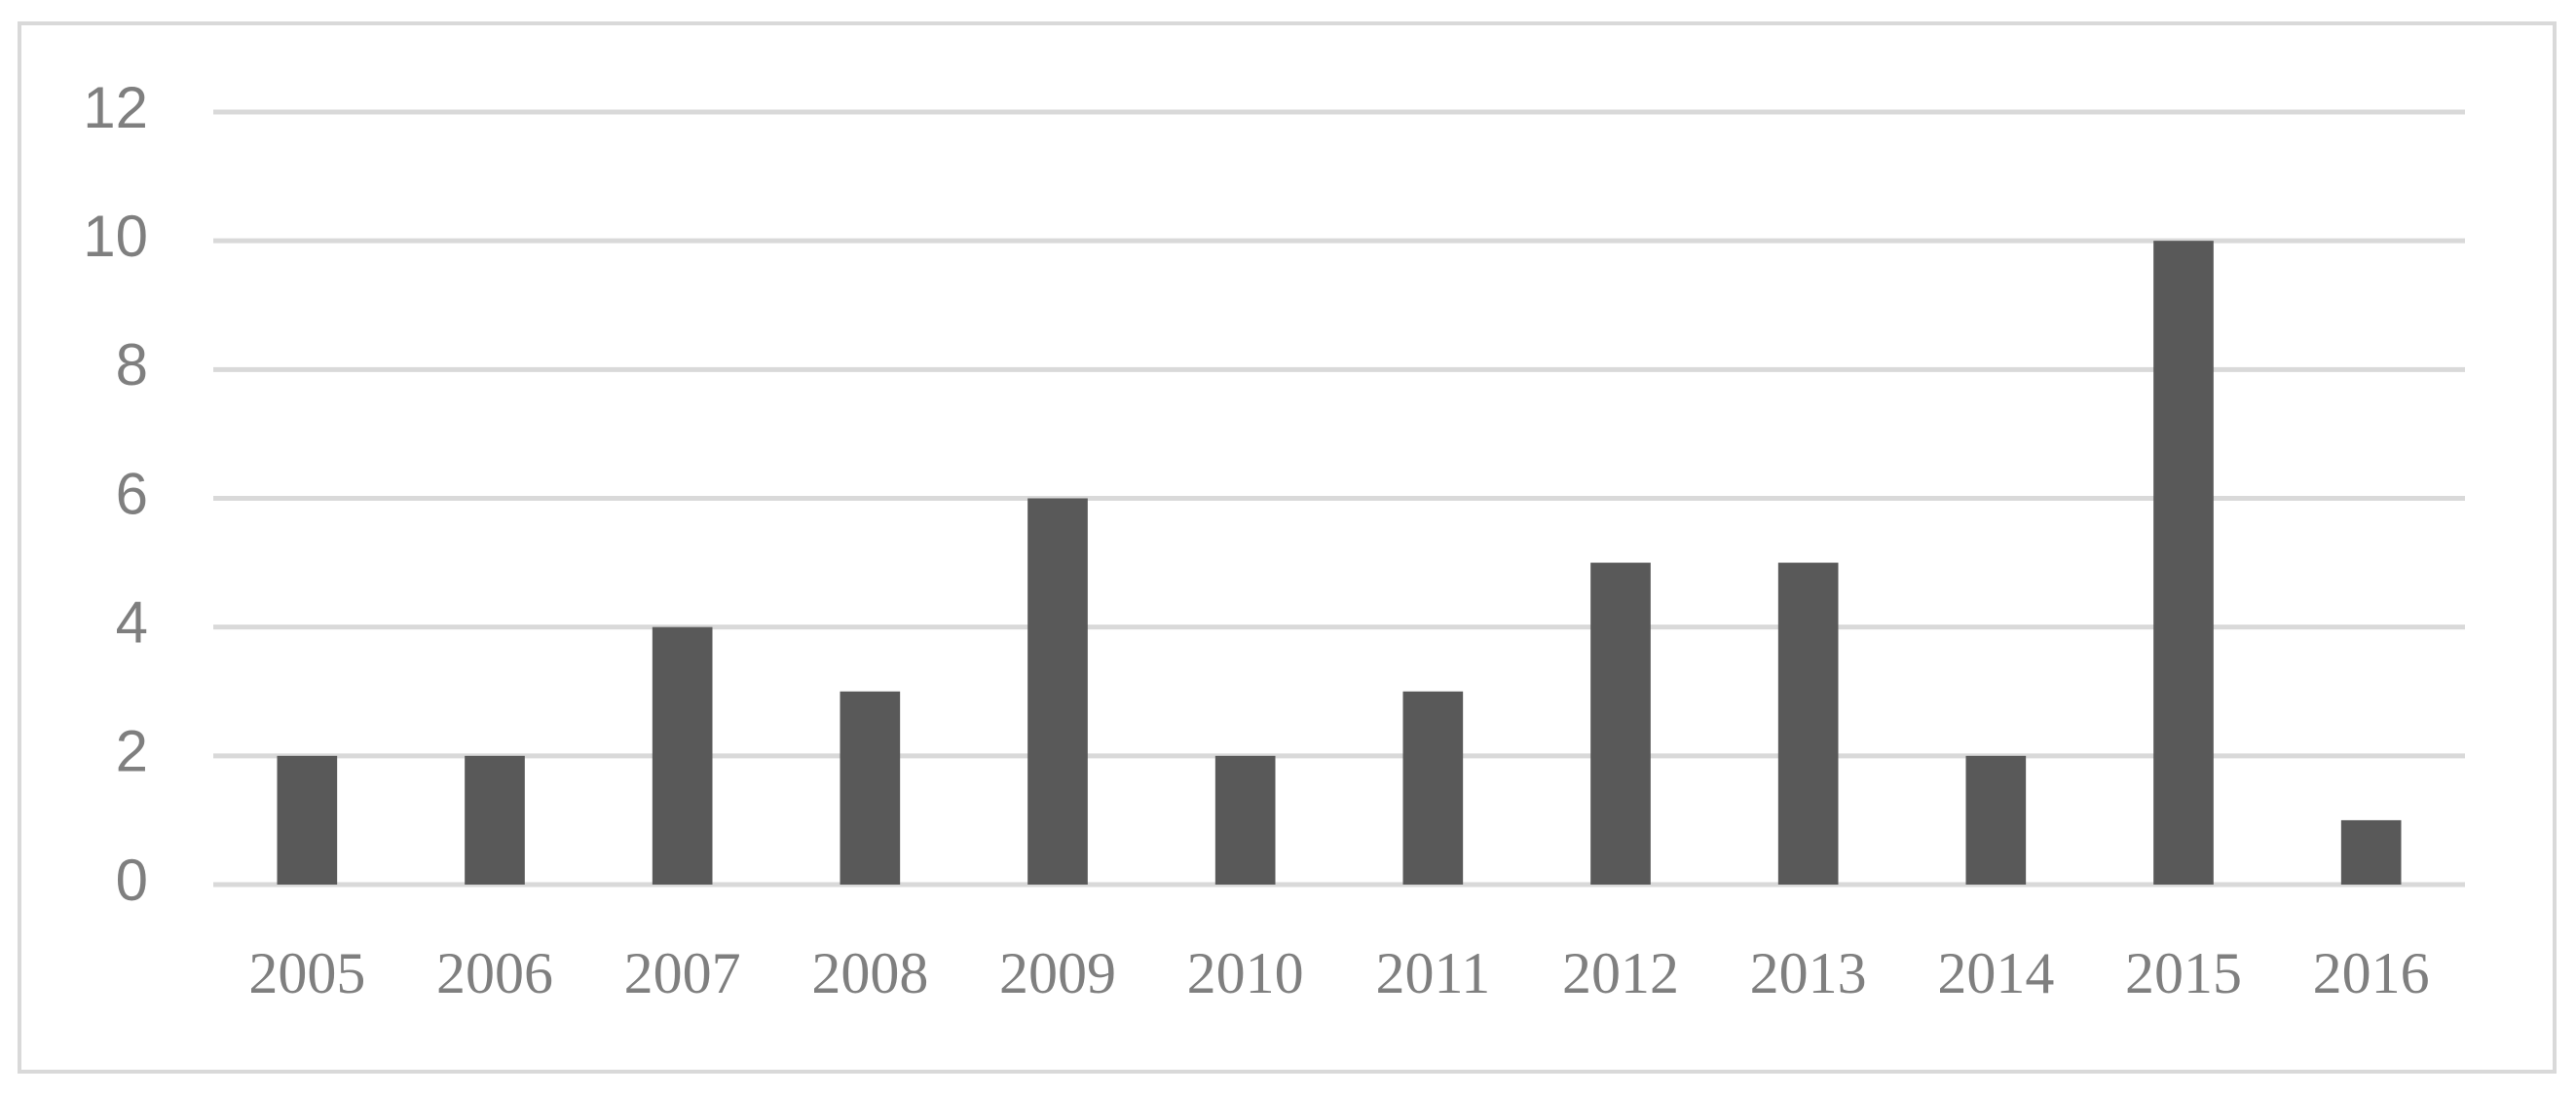 This screenshot has width=2576, height=1096. Describe the element at coordinates (132, 364) in the screenshot. I see `y-tick-label: 8` at that location.